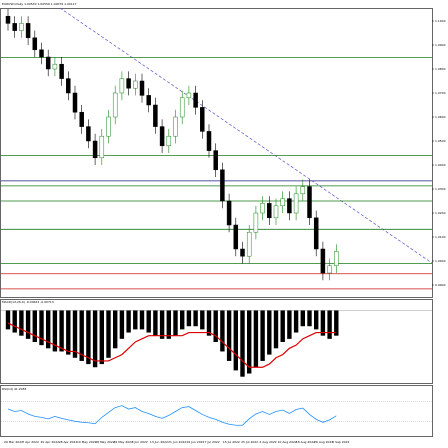 Image resolution: width=448 pixels, height=448 pixels. What do you see at coordinates (267, 442) in the screenshot?
I see `x-tick-label: 2 Aug 2022` at bounding box center [267, 442].